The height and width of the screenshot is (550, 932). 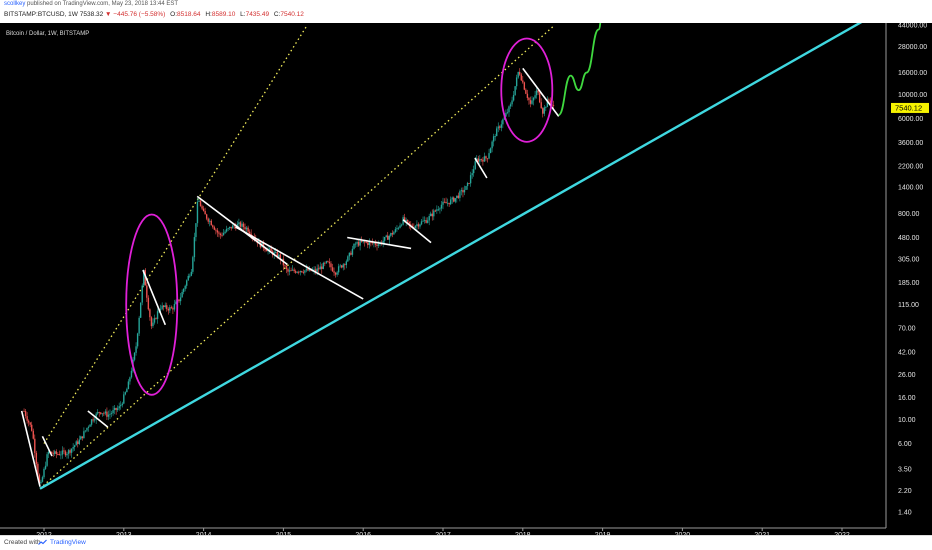 I want to click on author-link: scollkey, so click(x=15, y=4).